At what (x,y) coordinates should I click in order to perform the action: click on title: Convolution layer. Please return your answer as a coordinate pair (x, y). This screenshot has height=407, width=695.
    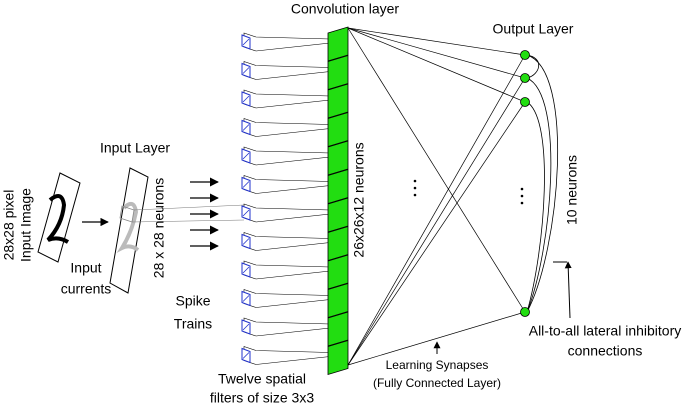
    Looking at the image, I should click on (345, 9).